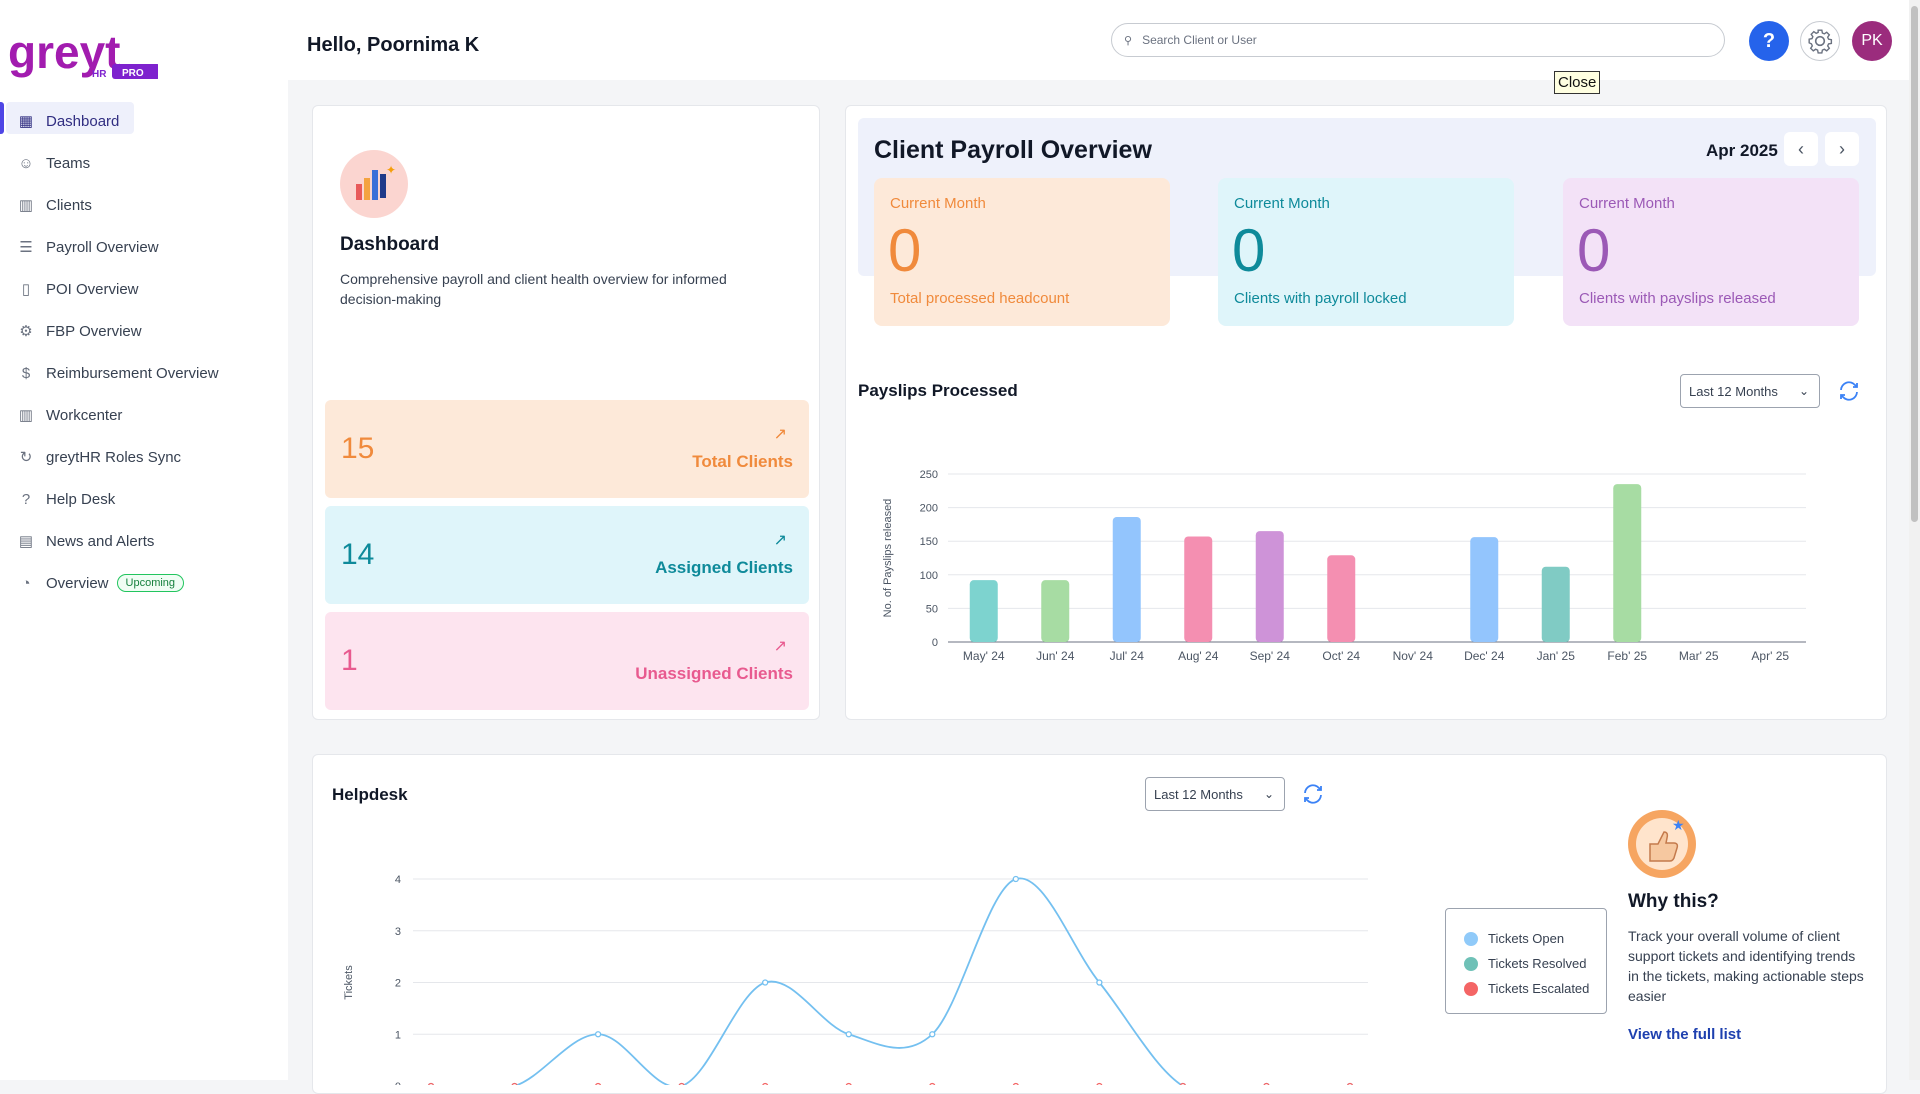  Describe the element at coordinates (398, 932) in the screenshot. I see `y-tick-label: 3` at that location.